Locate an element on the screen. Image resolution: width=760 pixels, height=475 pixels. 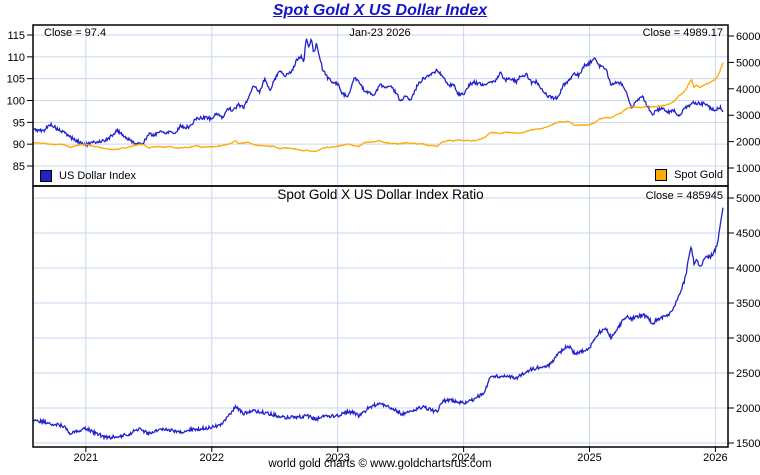
y-tick-label-left: 90 is located at coordinates (19, 145).